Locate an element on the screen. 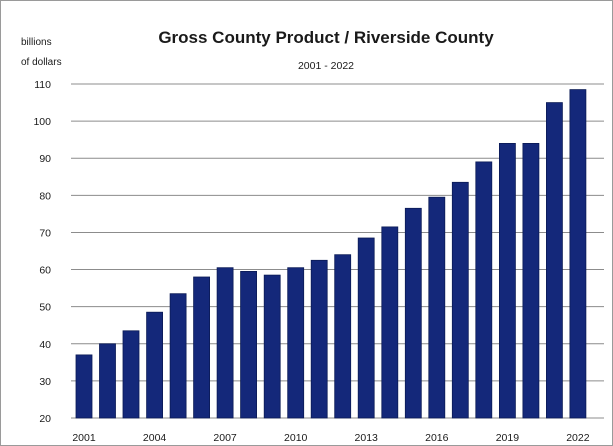 This screenshot has height=446, width=613. bar-2005 is located at coordinates (178, 356).